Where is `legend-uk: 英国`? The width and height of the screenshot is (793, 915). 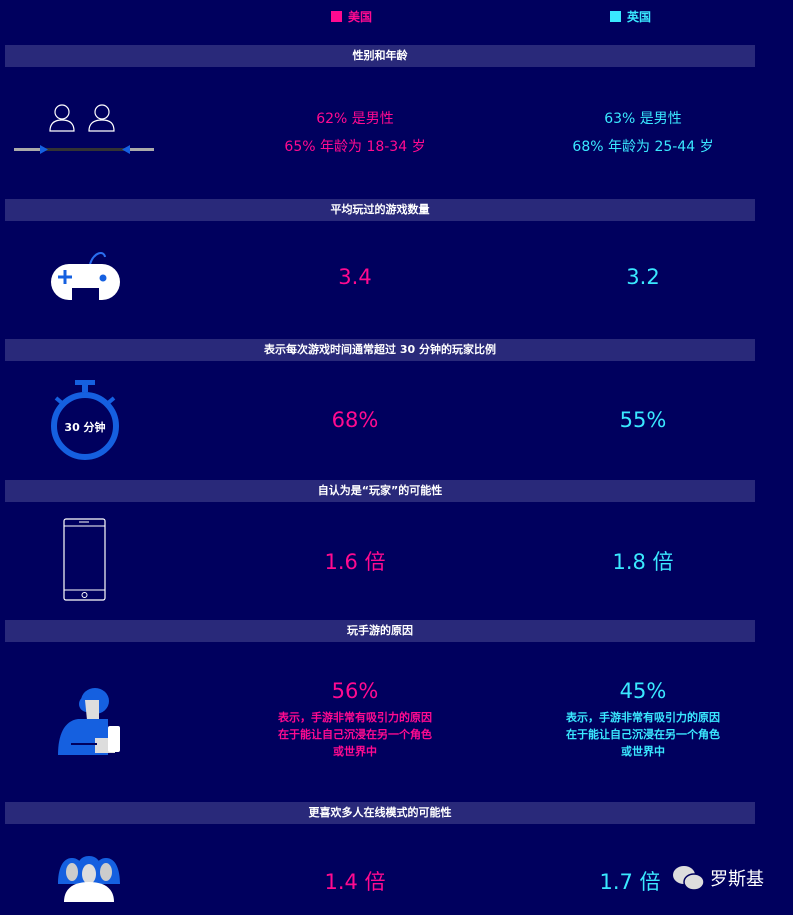 legend-uk: 英国 is located at coordinates (630, 16).